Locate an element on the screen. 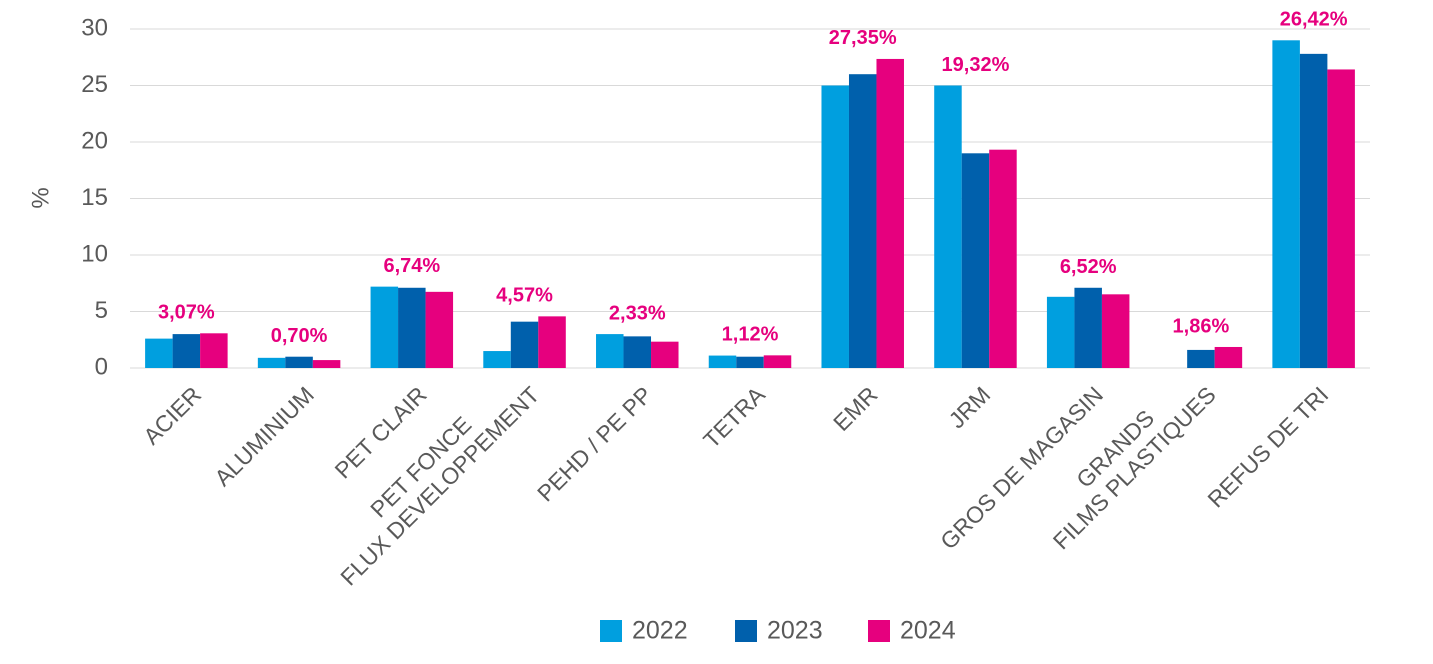  y-tick-label: 5 is located at coordinates (101, 310).